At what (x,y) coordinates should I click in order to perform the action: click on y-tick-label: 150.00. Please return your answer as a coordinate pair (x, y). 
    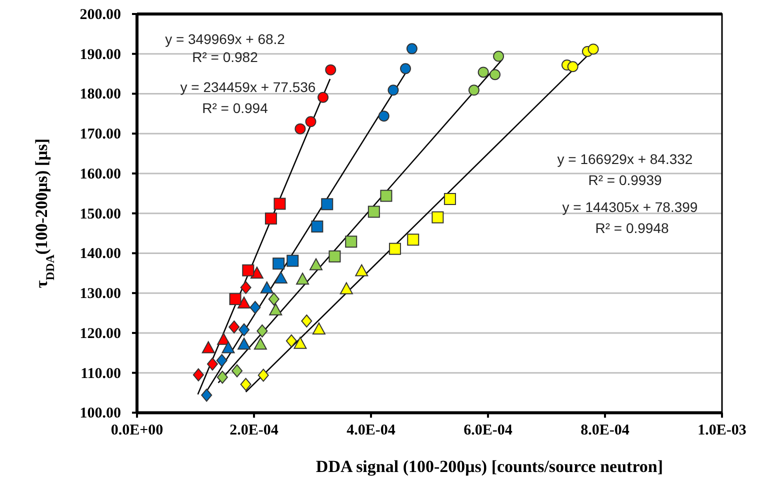
    Looking at the image, I should click on (100, 214).